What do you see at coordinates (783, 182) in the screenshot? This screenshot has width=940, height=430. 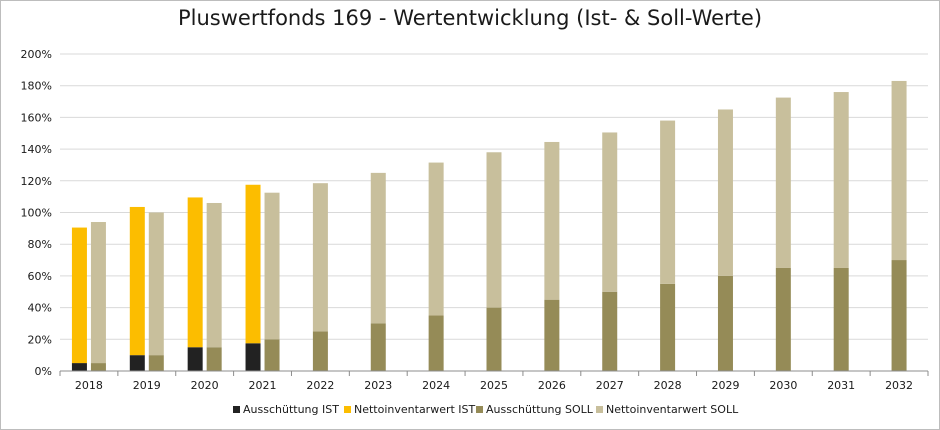 I see `bar-nettoinventarwert-soll-2030` at bounding box center [783, 182].